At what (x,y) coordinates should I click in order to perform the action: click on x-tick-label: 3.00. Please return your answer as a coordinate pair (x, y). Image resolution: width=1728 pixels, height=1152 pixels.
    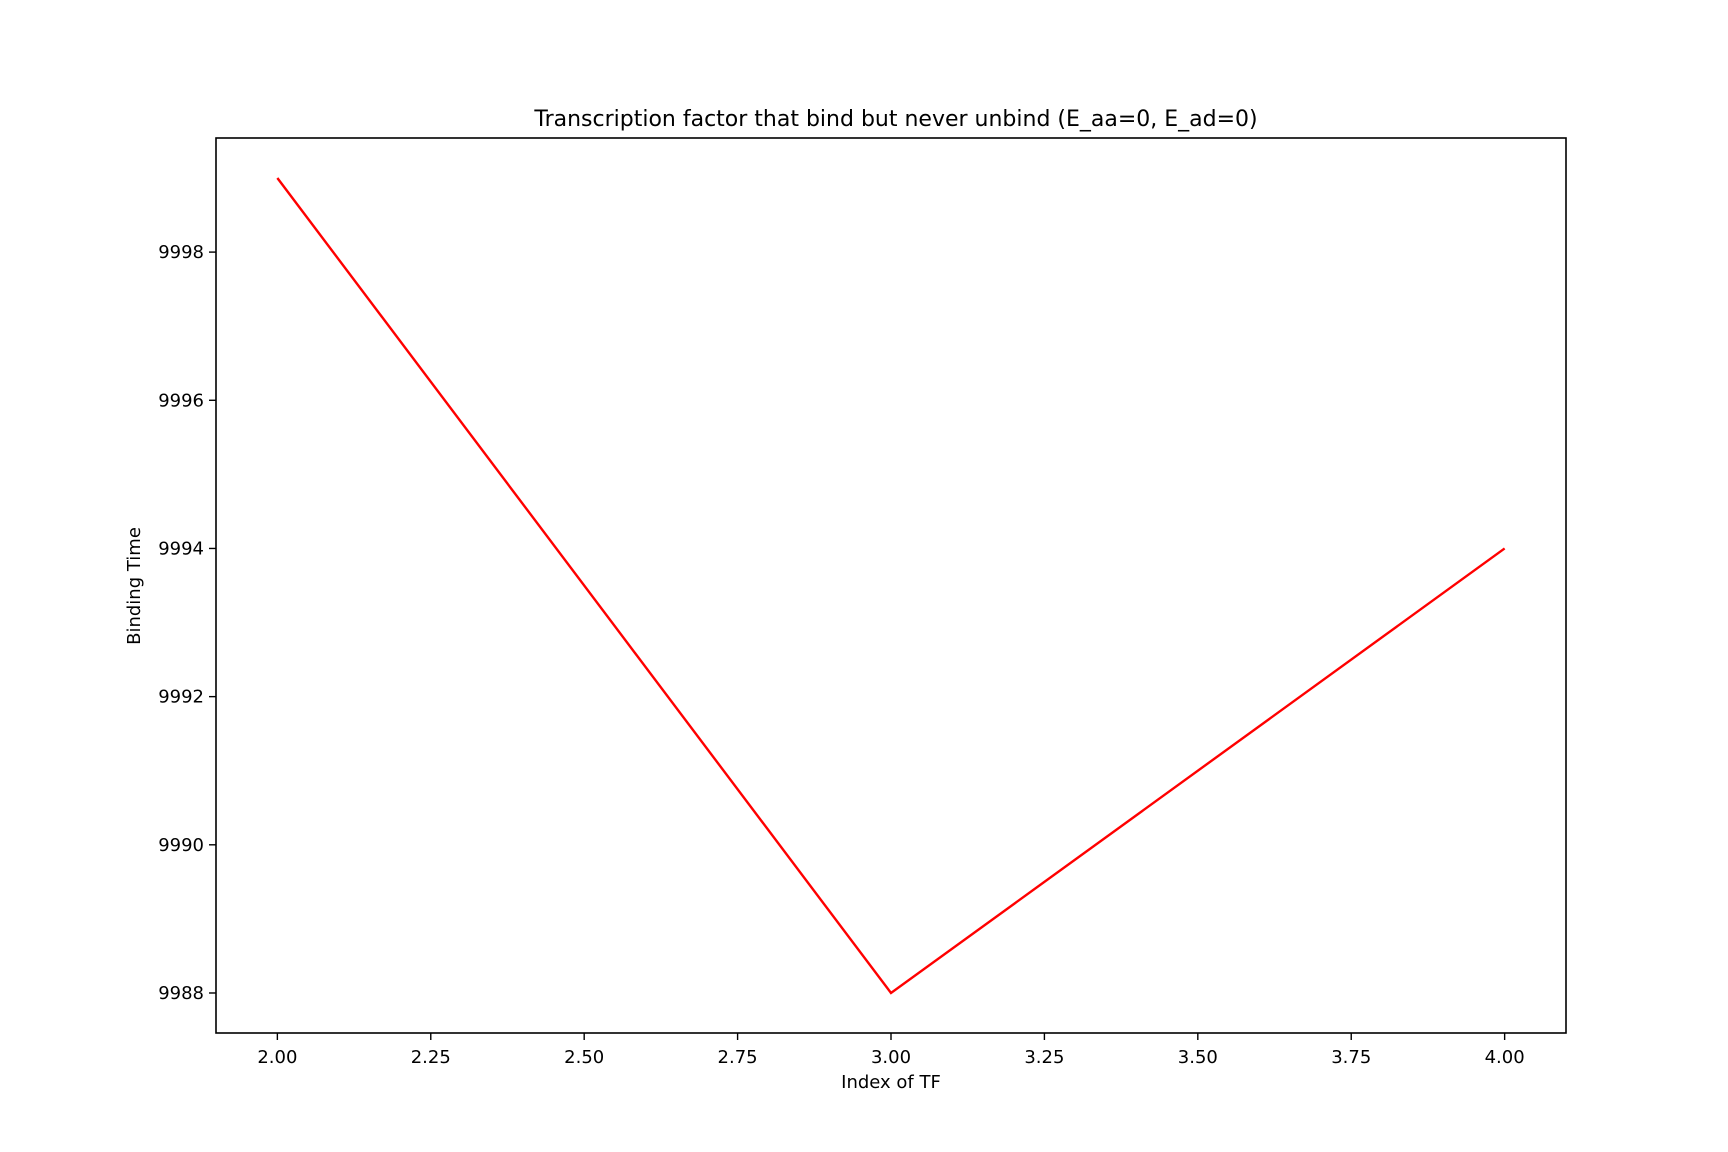
    Looking at the image, I should click on (891, 1057).